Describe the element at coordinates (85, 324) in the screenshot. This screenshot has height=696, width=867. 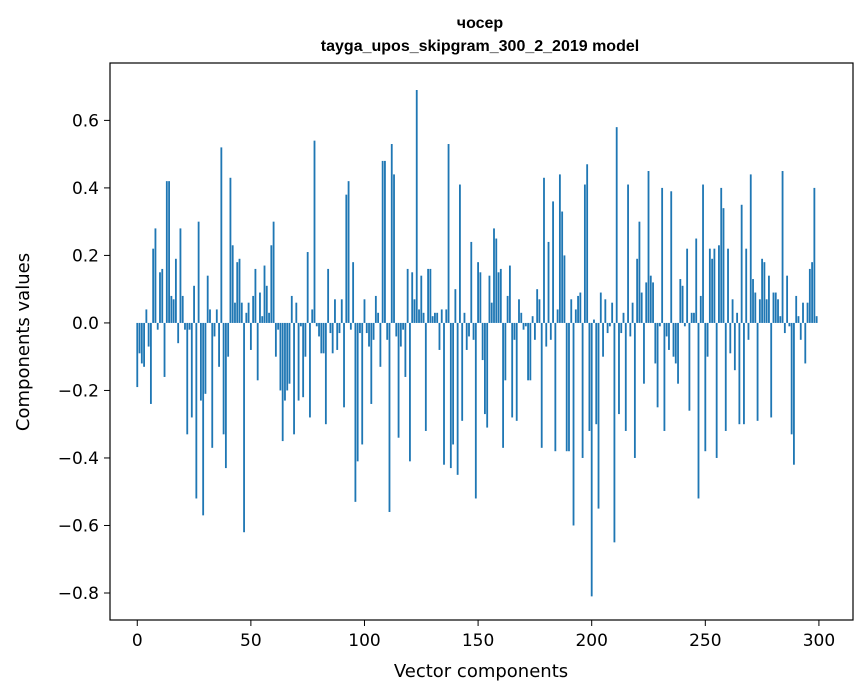
I see `y-tick-label: 0.0` at that location.